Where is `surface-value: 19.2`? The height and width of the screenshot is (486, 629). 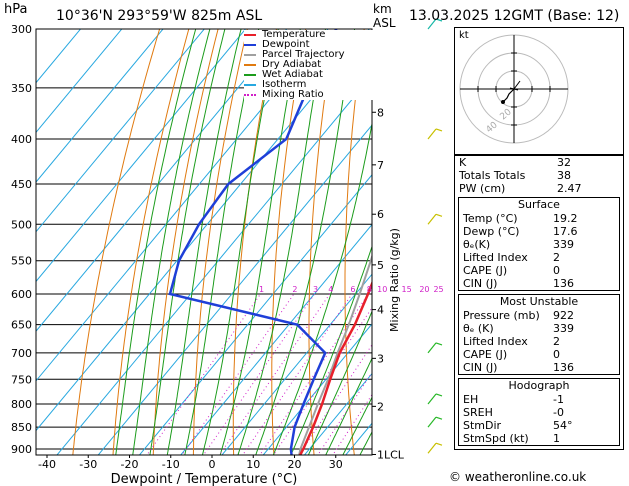
surface-value: 19.2 is located at coordinates (565, 218).